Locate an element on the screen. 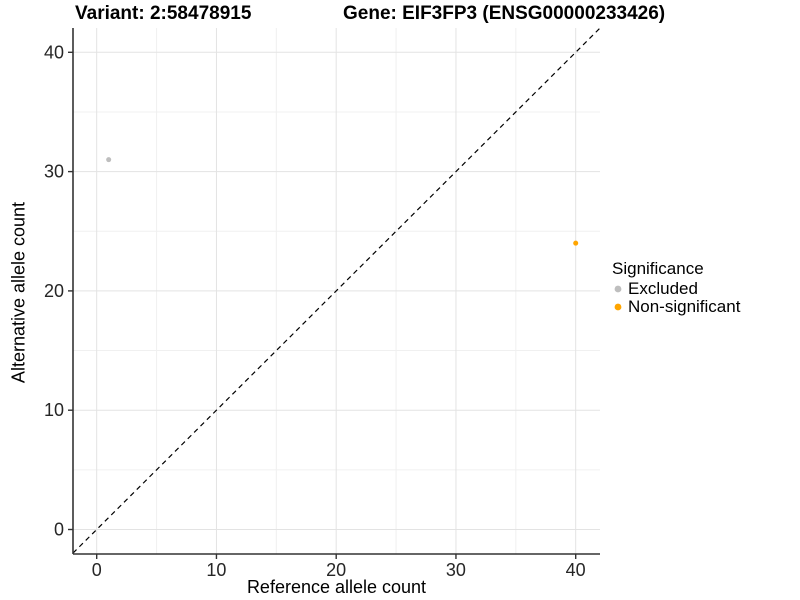 This screenshot has height=600, width=800. y-tick-label: 40 is located at coordinates (54, 52).